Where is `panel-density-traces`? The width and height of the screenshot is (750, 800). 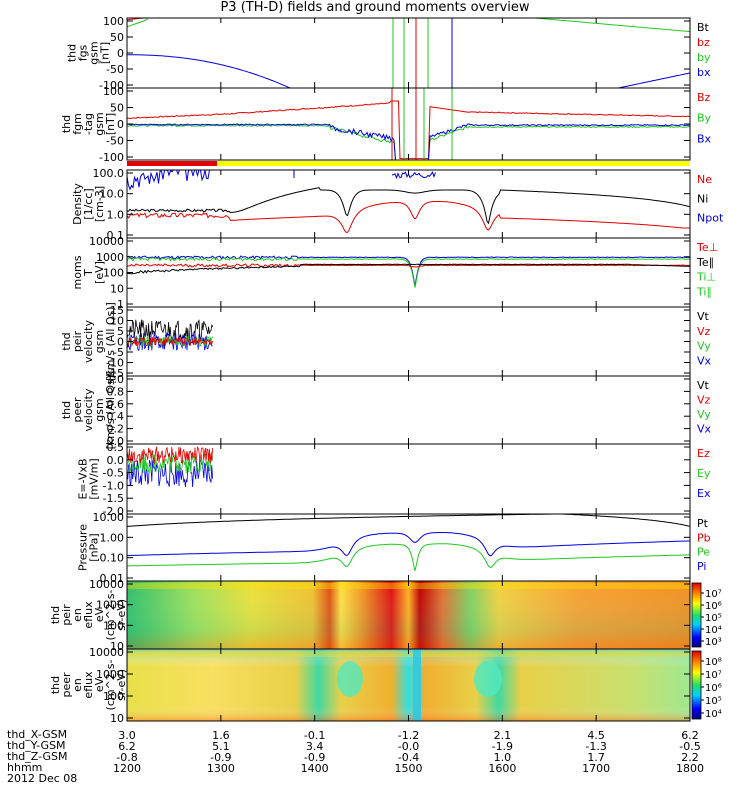 panel-density-traces is located at coordinates (408, 201).